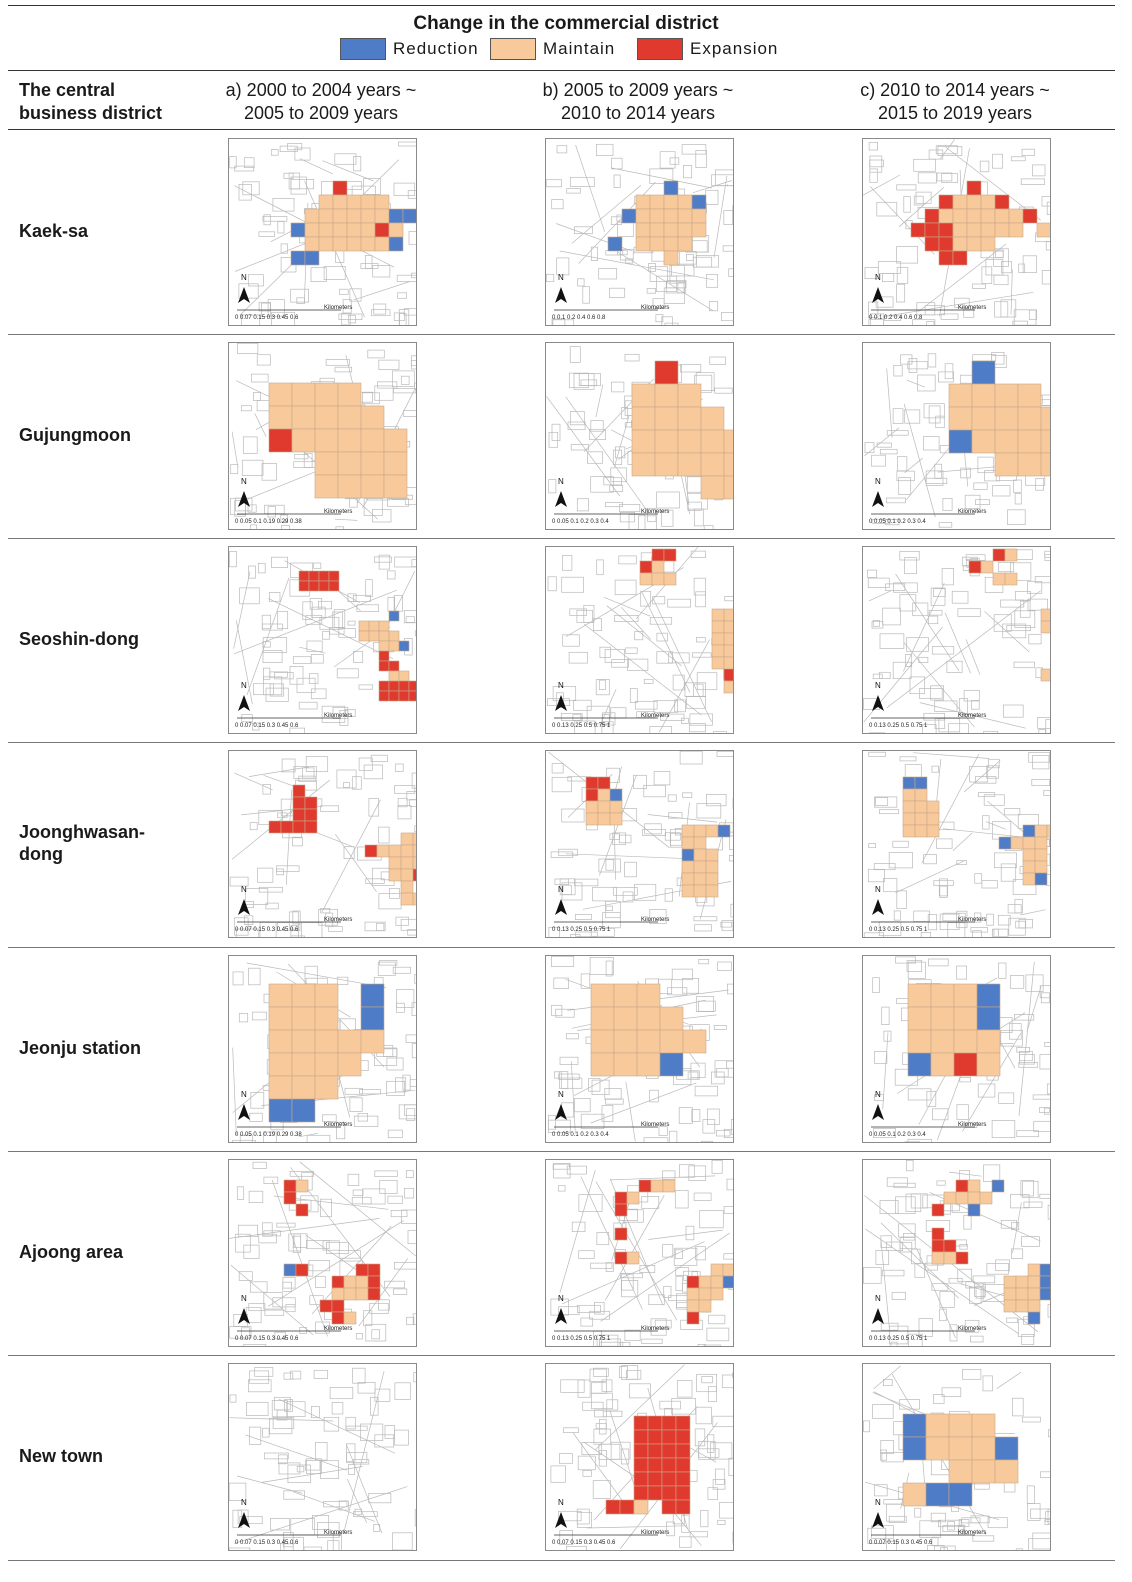 Image resolution: width=1132 pixels, height=1582 pixels. I want to click on scale-ticks-label: 0 0.13 0.25 0.5 0.75 1, so click(581, 1339).